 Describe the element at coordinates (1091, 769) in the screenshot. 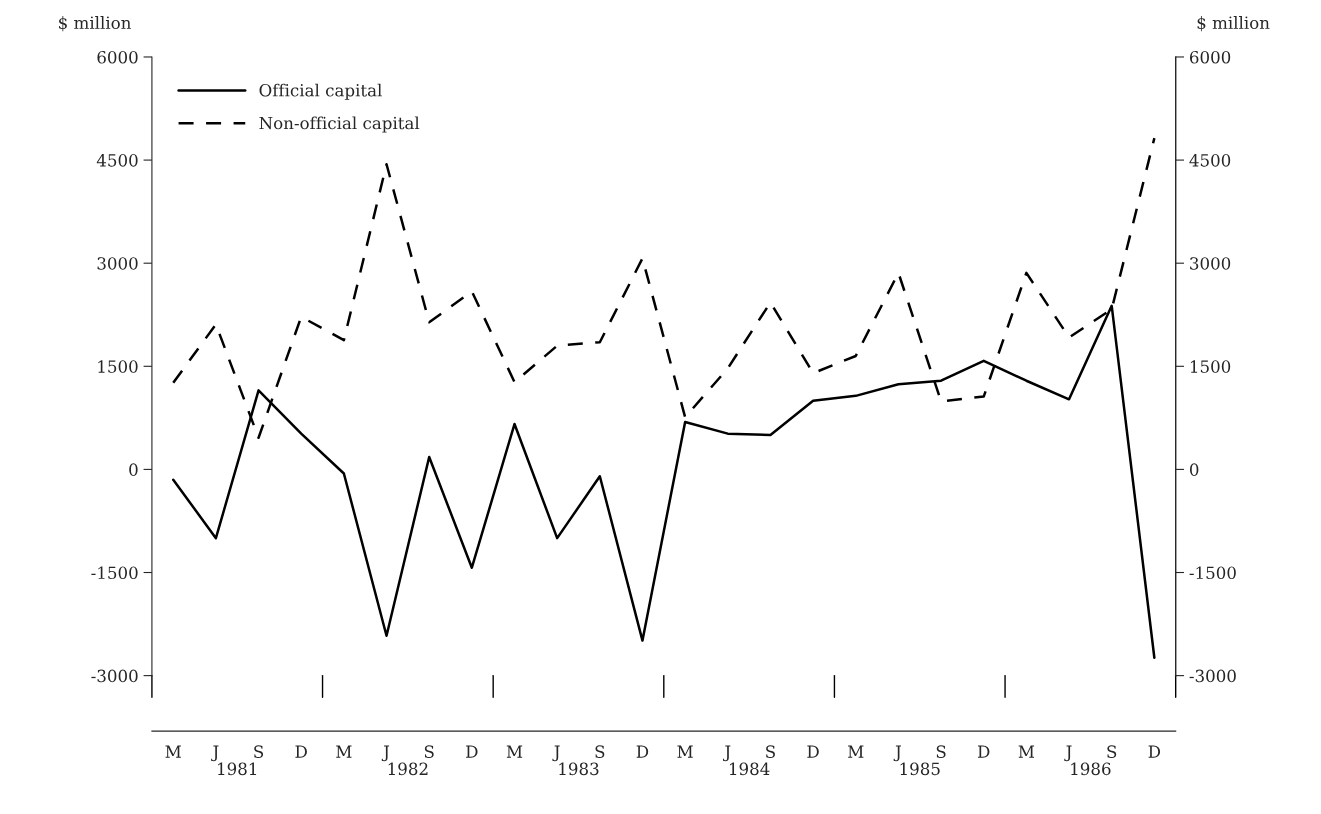

I see `text: 1986` at that location.